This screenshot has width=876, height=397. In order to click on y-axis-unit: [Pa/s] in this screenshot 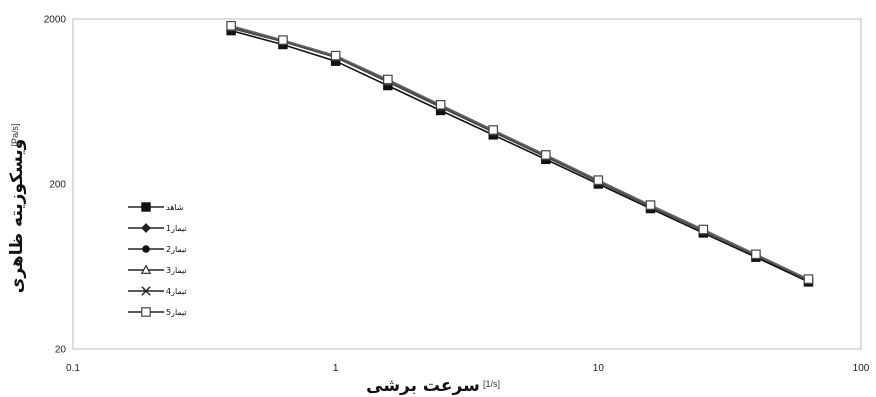, I will do `click(15, 134)`.